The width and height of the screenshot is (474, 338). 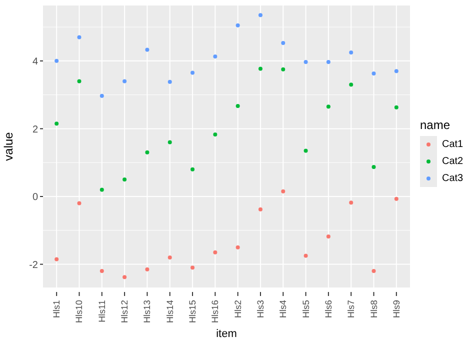 I want to click on legend-label: Cat1, so click(x=453, y=144).